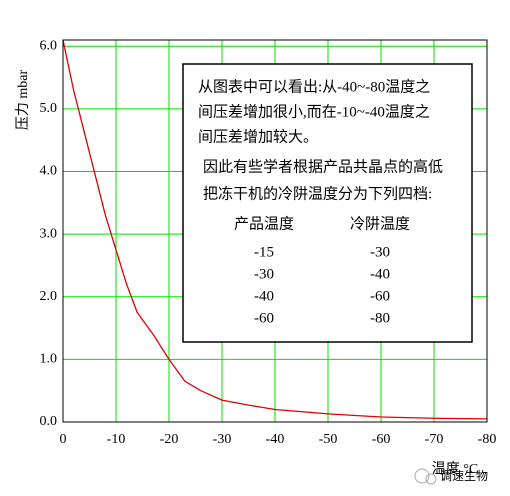 The width and height of the screenshot is (510, 496). Describe the element at coordinates (314, 86) in the screenshot. I see `annotation-line: 从图表中可以看出:从-40~-80温度之` at that location.